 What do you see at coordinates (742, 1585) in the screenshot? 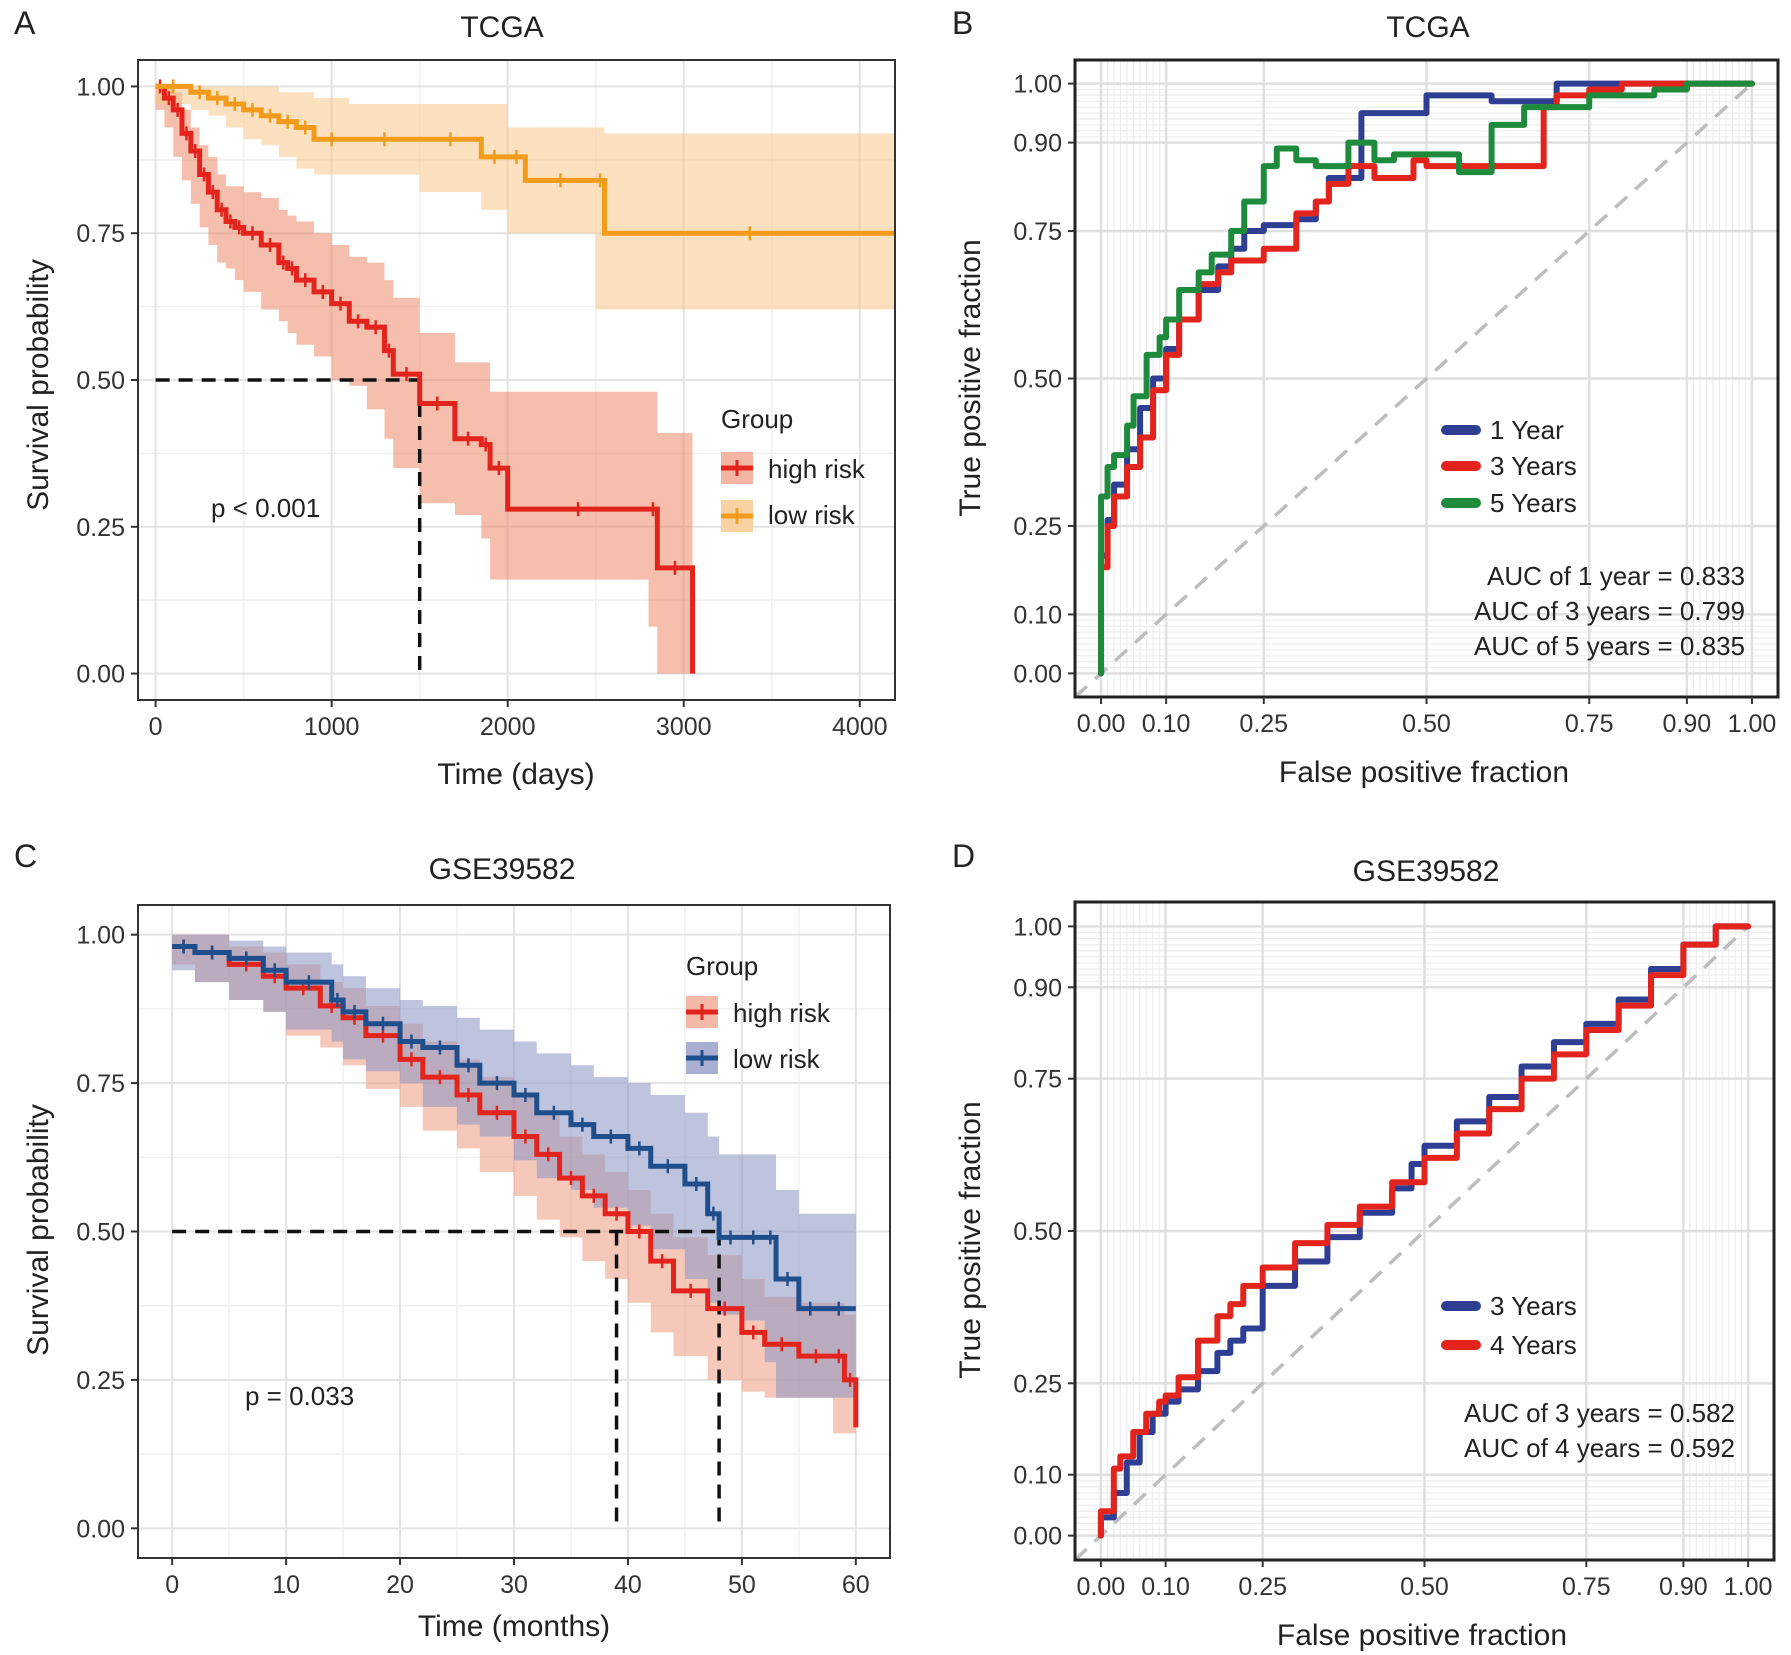
I see `x-tick-label: 50` at bounding box center [742, 1585].